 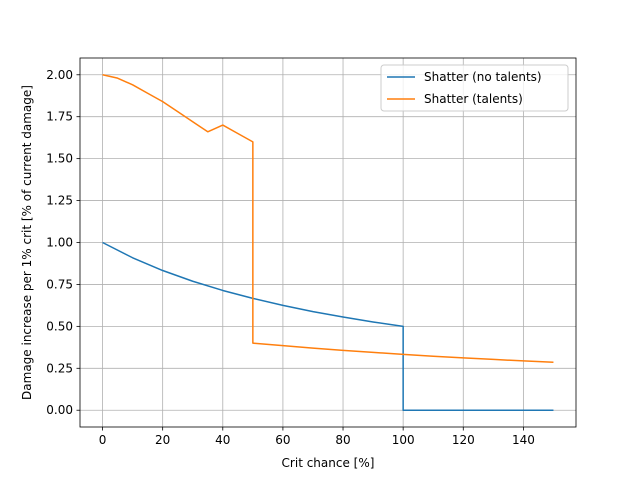 What do you see at coordinates (523, 440) in the screenshot?
I see `x-tick-label: 140` at bounding box center [523, 440].